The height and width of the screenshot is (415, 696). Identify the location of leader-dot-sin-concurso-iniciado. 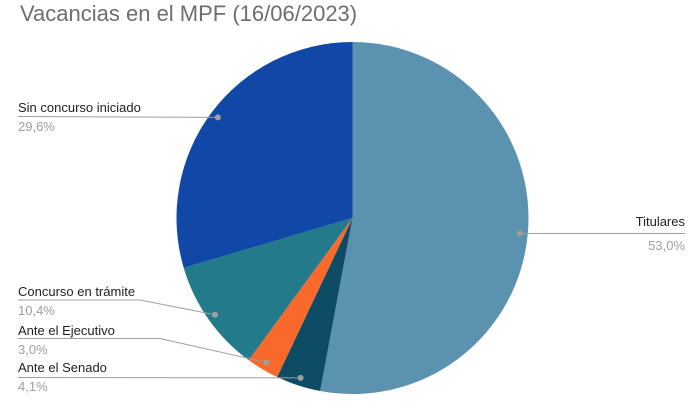
(217, 117).